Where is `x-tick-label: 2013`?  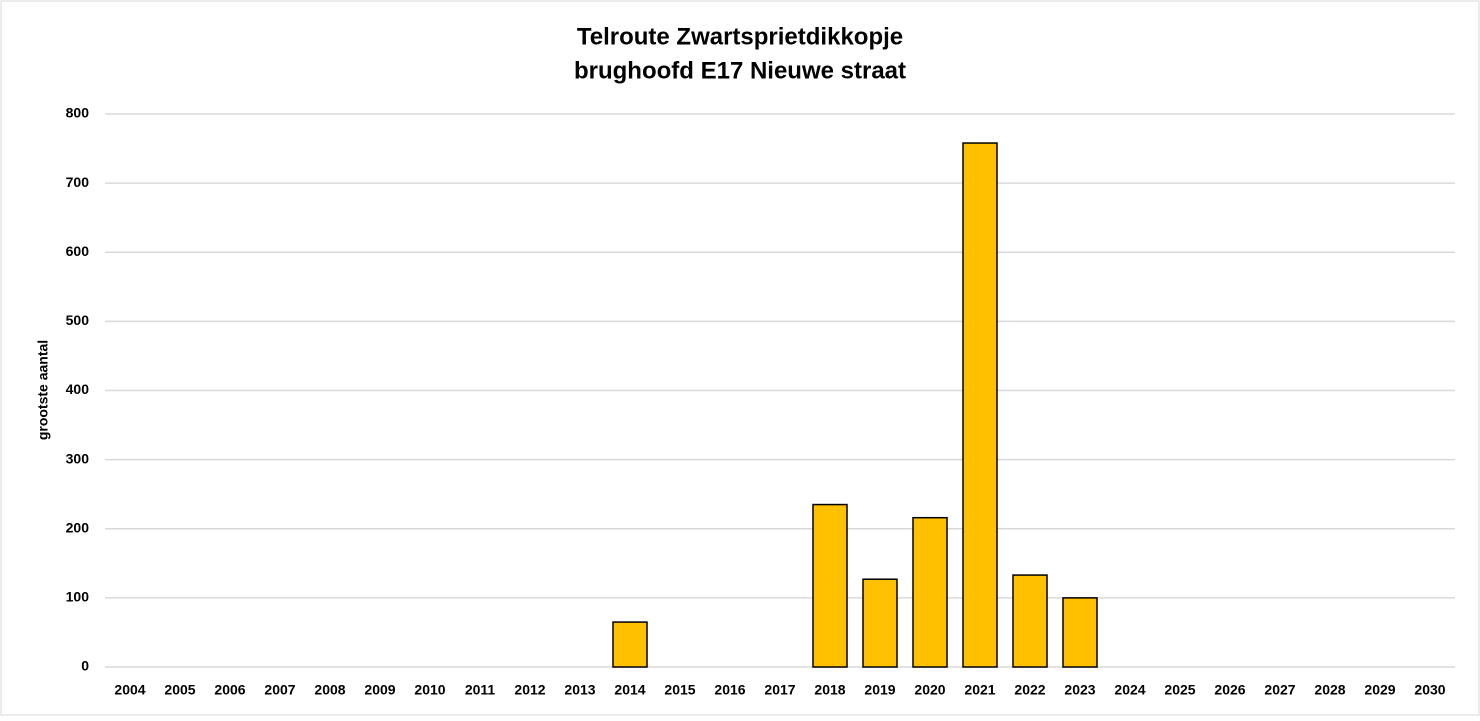 x-tick-label: 2013 is located at coordinates (579, 690).